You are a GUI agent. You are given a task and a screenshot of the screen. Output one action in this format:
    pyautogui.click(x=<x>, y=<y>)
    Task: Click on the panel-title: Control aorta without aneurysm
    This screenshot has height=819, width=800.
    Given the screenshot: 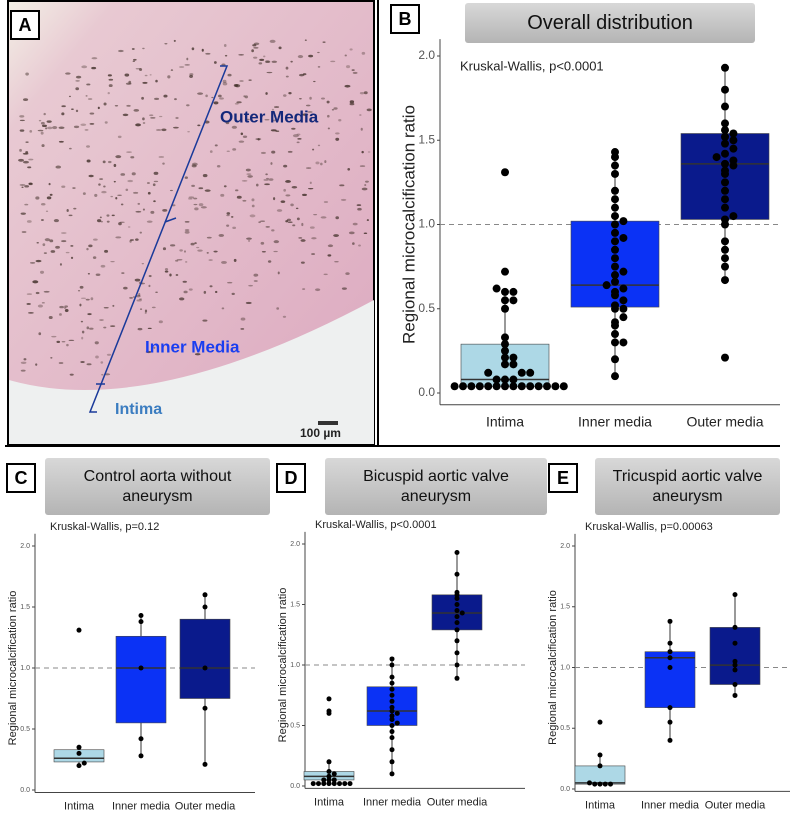 What is the action you would take?
    pyautogui.click(x=157, y=486)
    